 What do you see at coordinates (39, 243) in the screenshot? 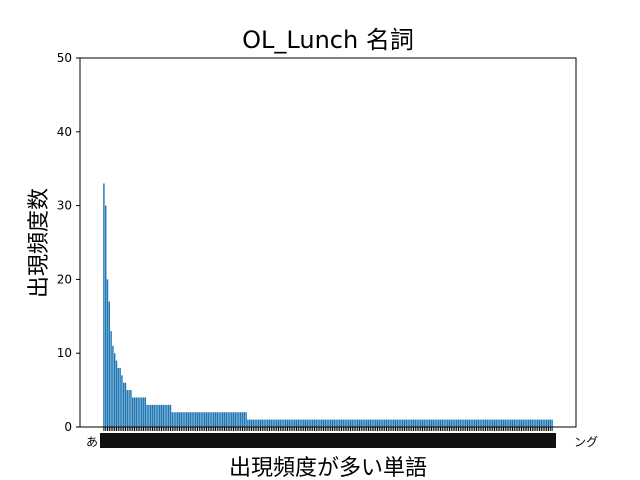
I see `y-axis-label: 出現頻度数` at bounding box center [39, 243].